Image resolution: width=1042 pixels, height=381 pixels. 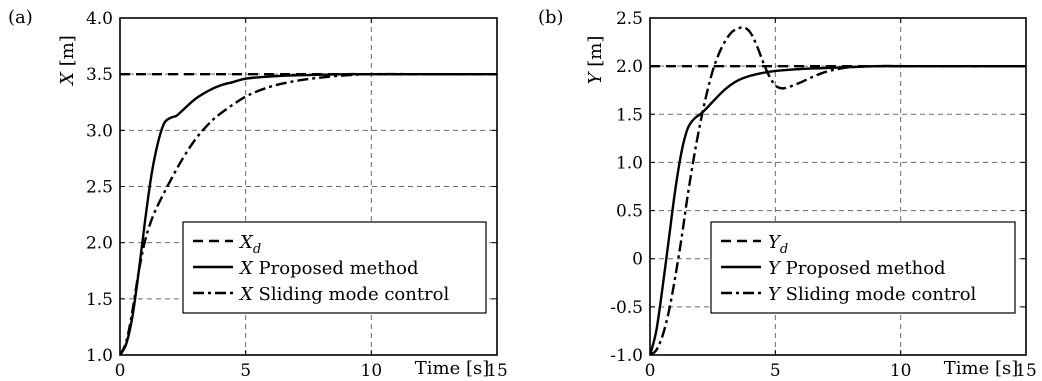 What do you see at coordinates (778, 244) in the screenshot?
I see `legend-entry: Yd` at bounding box center [778, 244].